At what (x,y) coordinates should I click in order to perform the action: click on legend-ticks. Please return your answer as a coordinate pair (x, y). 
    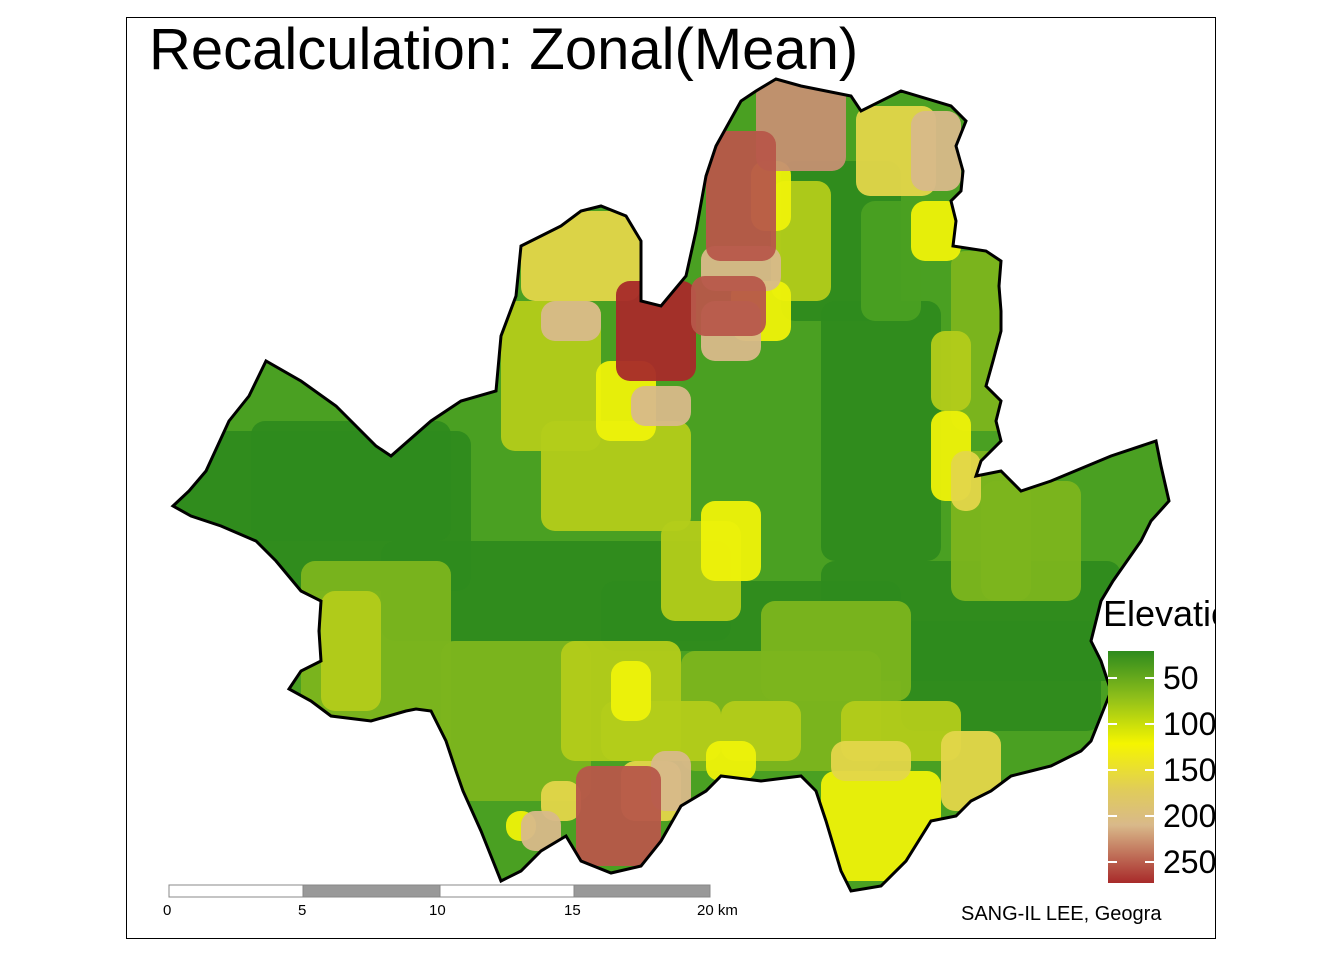
    Looking at the image, I should click on (1131, 770).